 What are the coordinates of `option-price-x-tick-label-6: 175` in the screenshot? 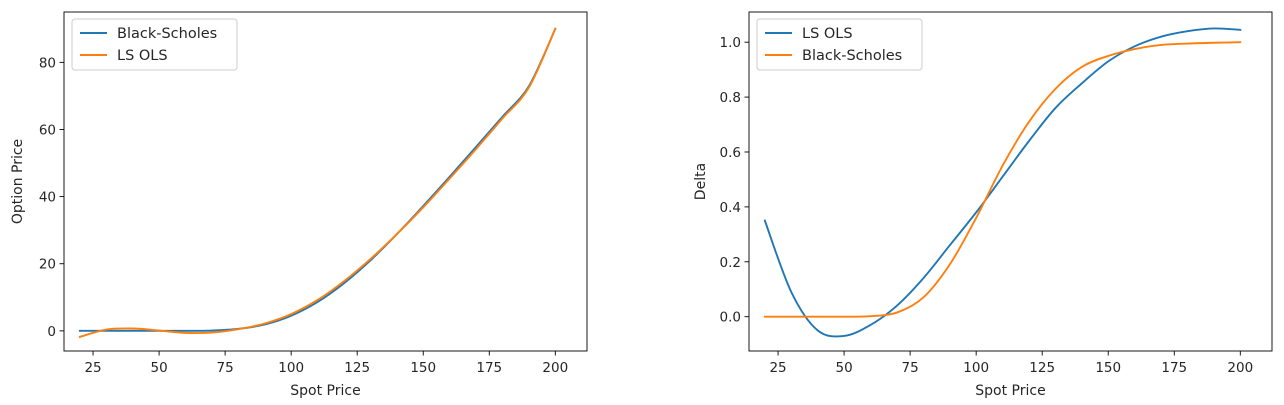 It's located at (489, 368).